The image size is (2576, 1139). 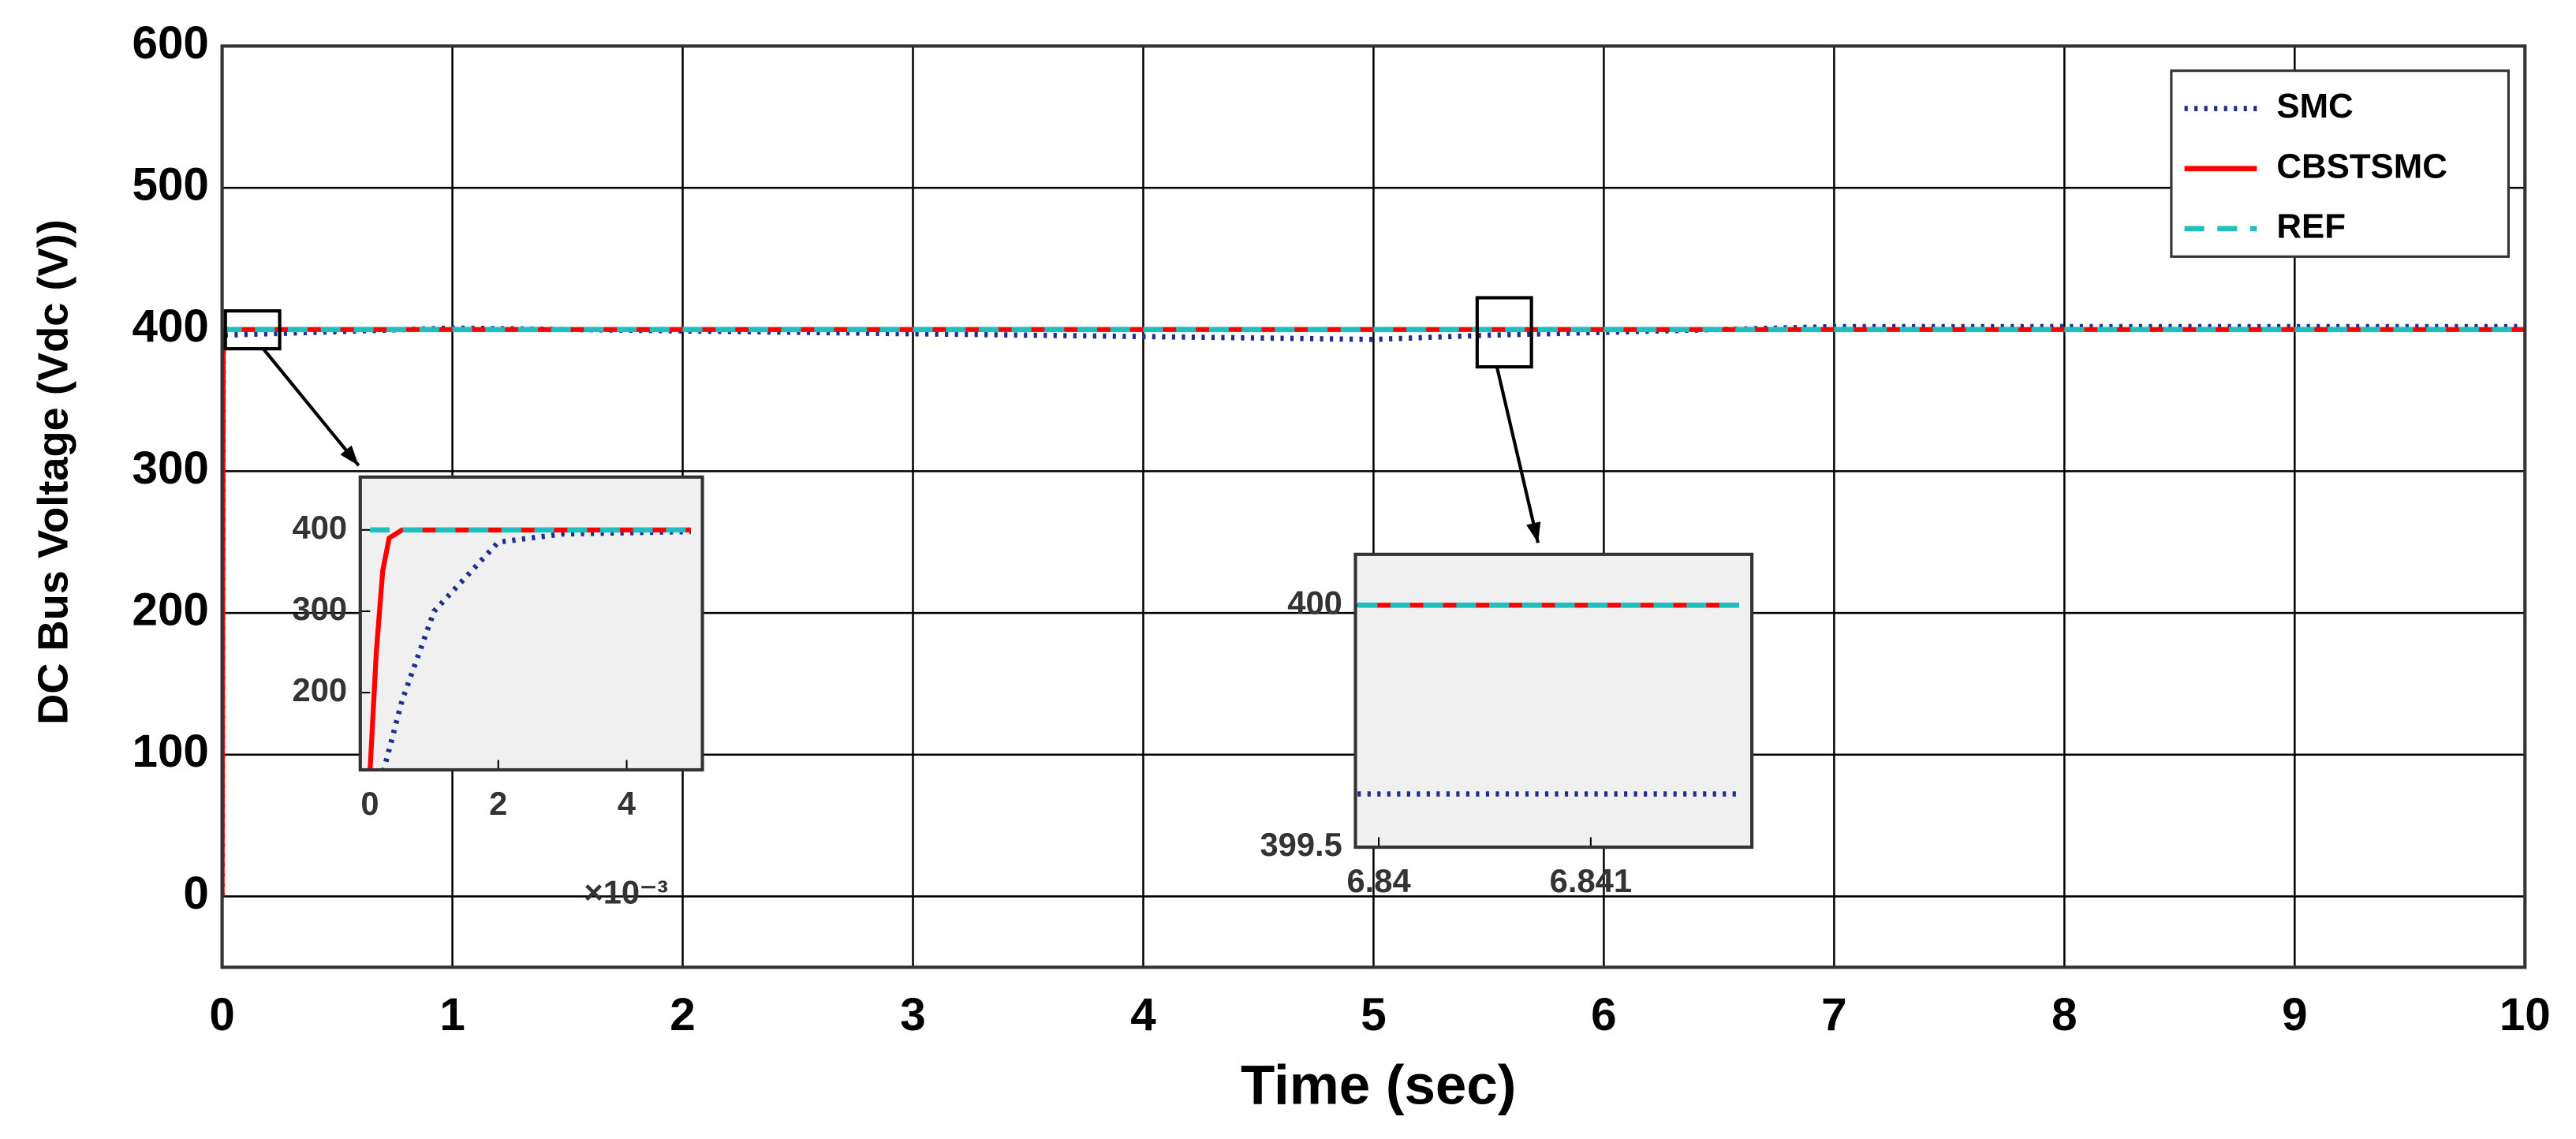 I want to click on legend-label: SMC, so click(x=2314, y=106).